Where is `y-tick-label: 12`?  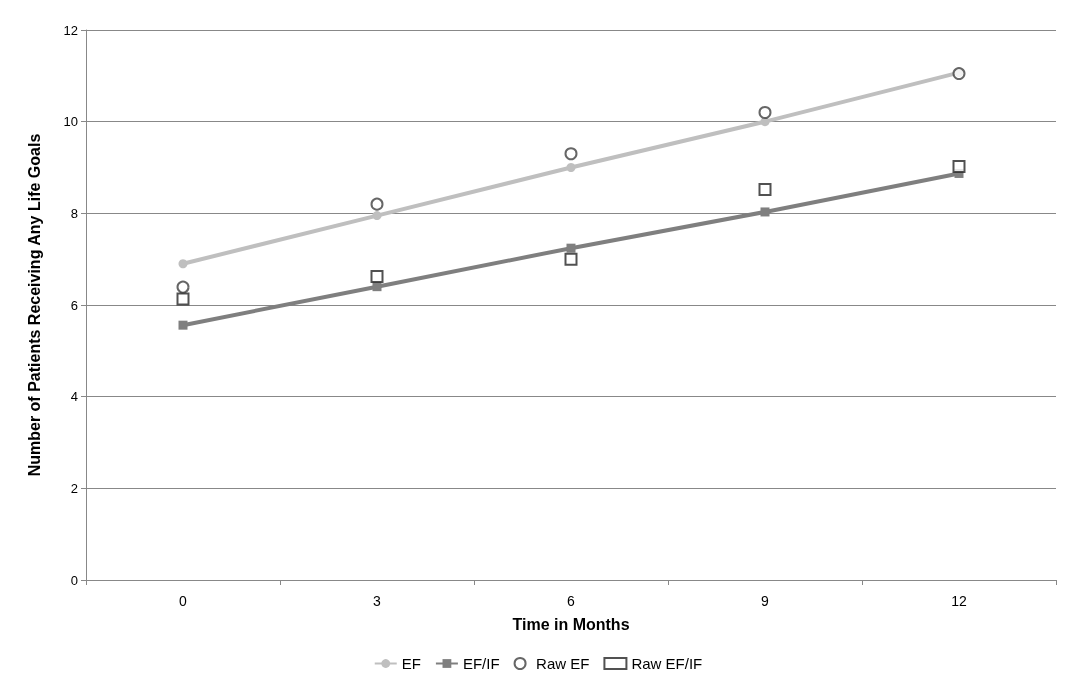
y-tick-label: 12 is located at coordinates (70, 30).